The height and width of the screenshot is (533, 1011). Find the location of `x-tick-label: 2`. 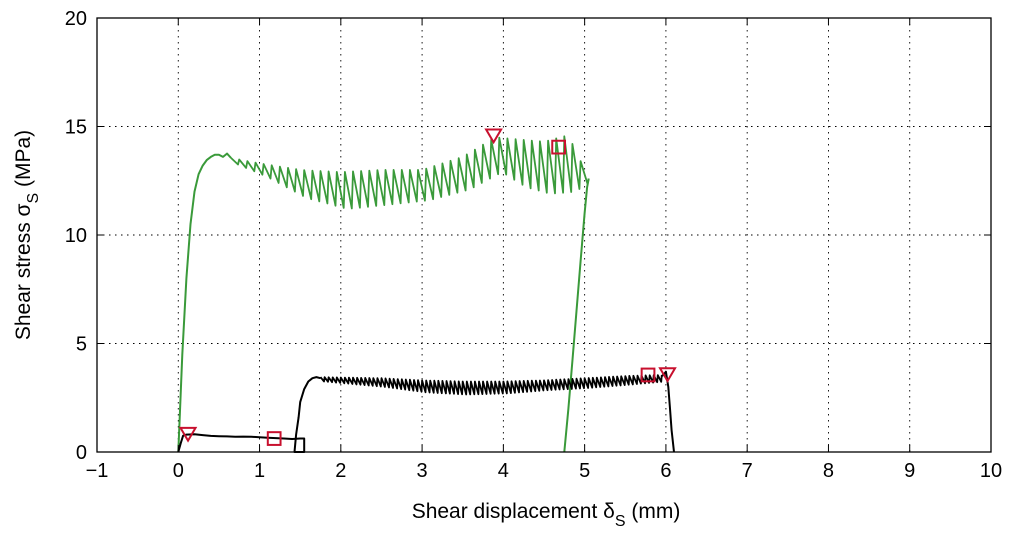

x-tick-label: 2 is located at coordinates (340, 471).